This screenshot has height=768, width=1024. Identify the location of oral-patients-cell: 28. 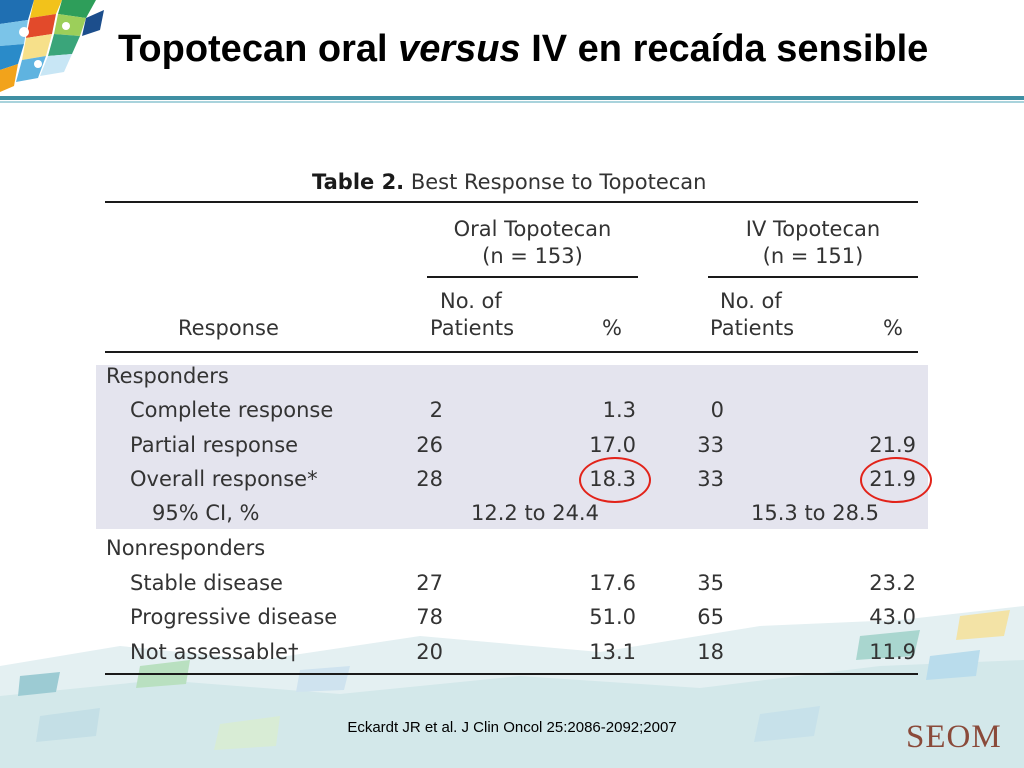
(429, 479).